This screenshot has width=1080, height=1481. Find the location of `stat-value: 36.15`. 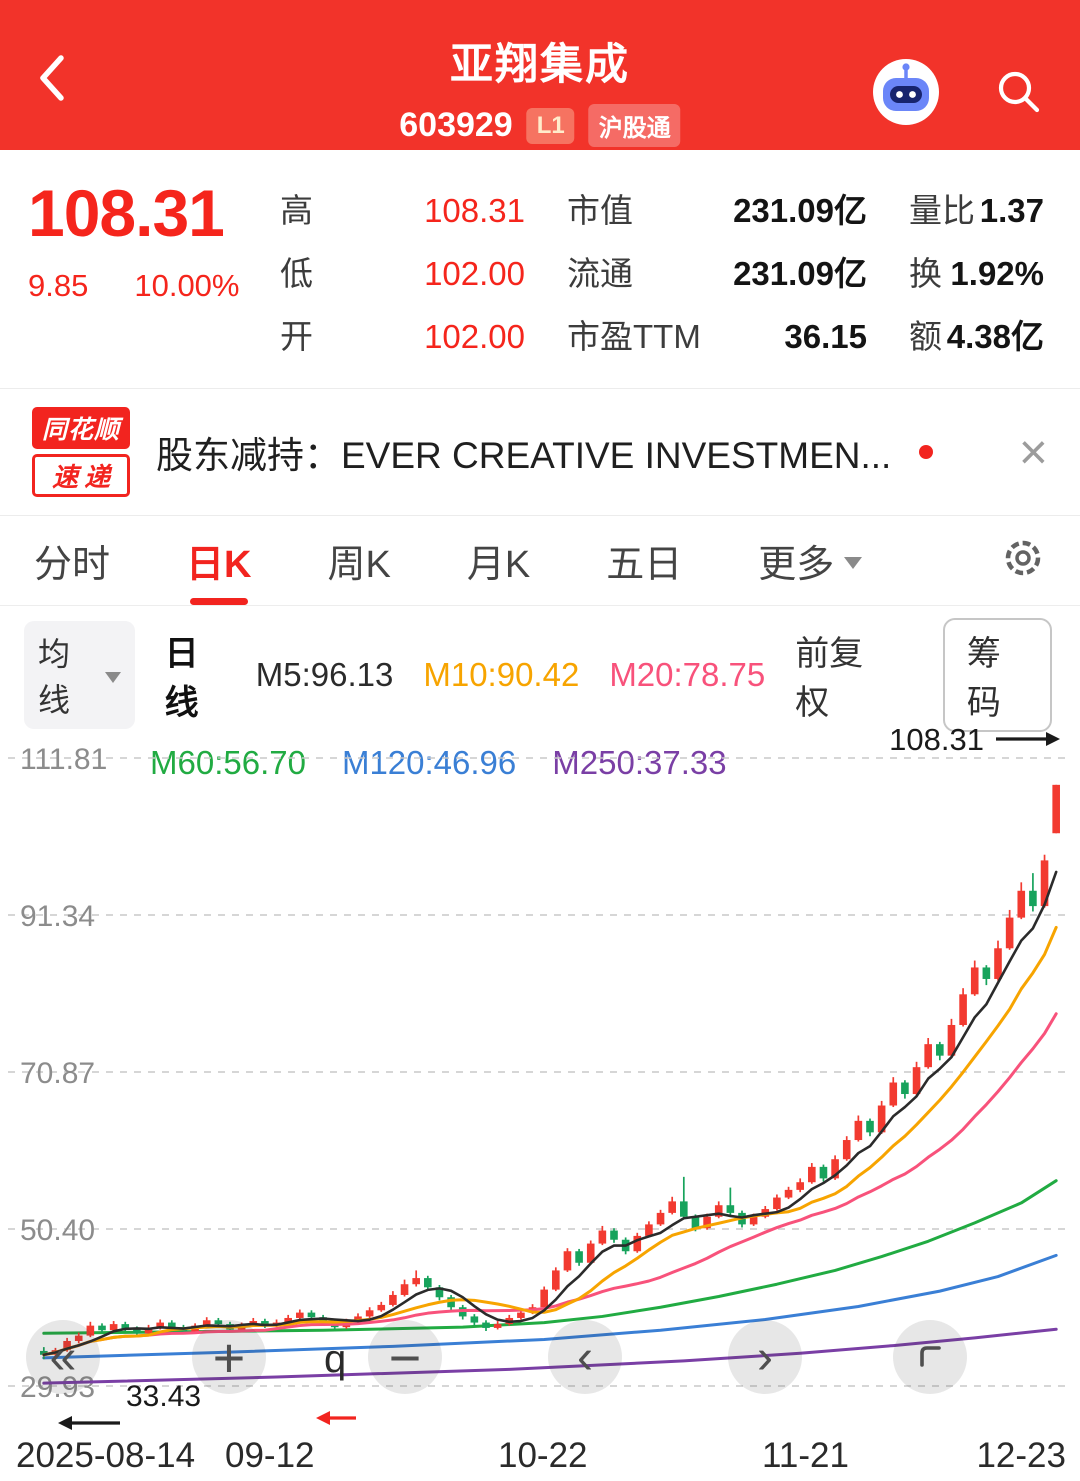

stat-value: 36.15 is located at coordinates (825, 336).